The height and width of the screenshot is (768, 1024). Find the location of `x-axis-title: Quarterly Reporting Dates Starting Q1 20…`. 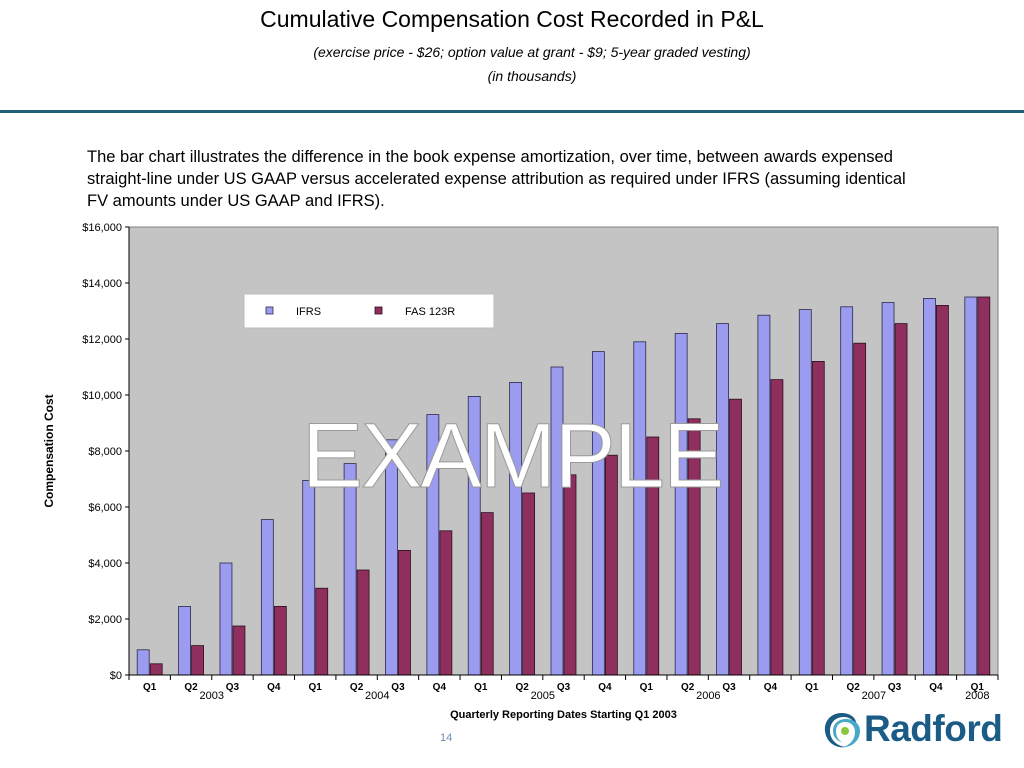

x-axis-title: Quarterly Reporting Dates Starting Q1 20… is located at coordinates (563, 715).